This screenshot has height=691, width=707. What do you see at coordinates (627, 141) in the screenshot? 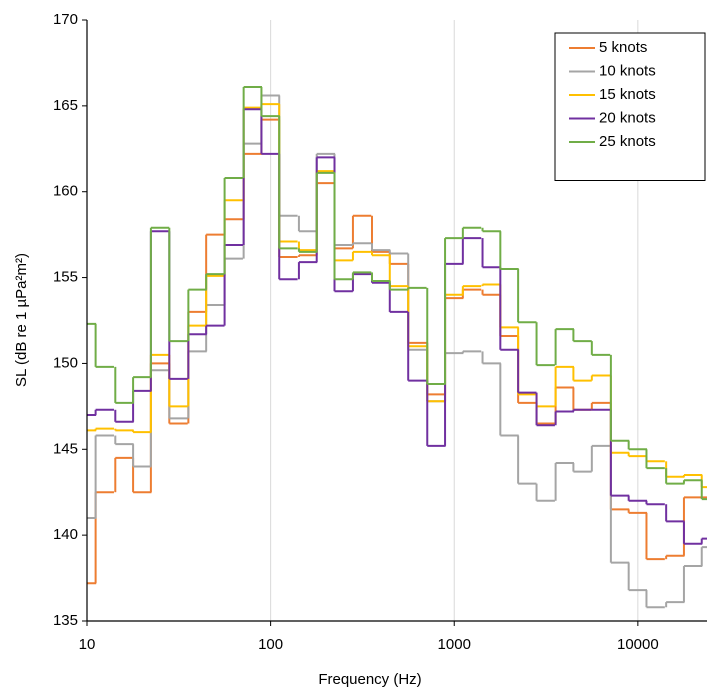
I see `legend-label: 25 knots` at bounding box center [627, 141].